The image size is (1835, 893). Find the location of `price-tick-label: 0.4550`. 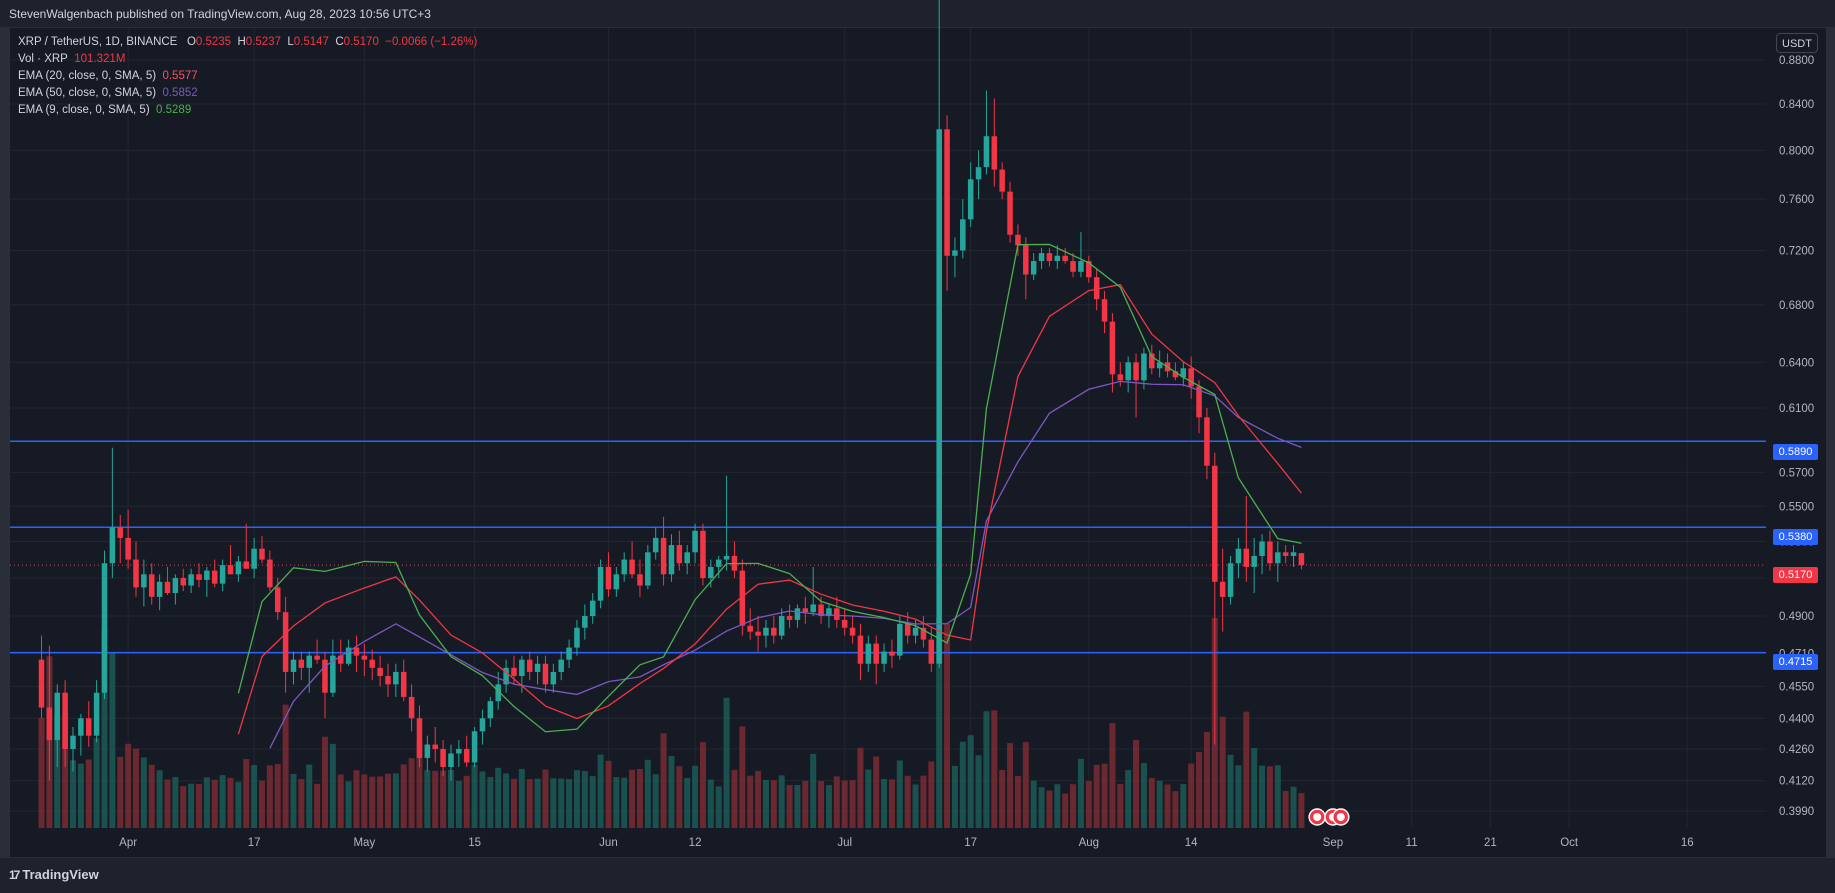

price-tick-label: 0.4550 is located at coordinates (1796, 687).